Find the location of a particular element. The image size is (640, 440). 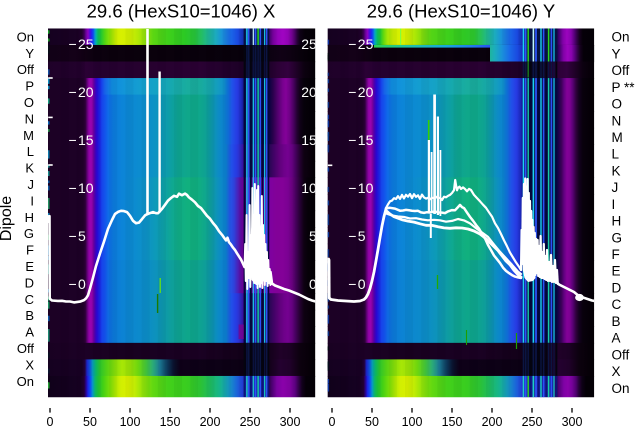

svg-text: 29.6 (HexS10=1046) X is located at coordinates (181, 11).